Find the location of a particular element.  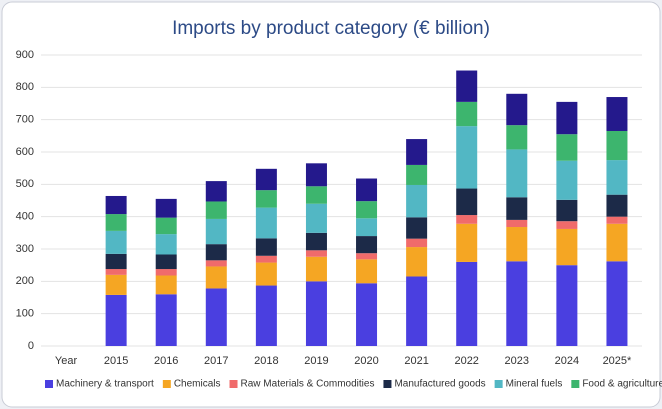

x-tick-label: 2015 is located at coordinates (116, 361).